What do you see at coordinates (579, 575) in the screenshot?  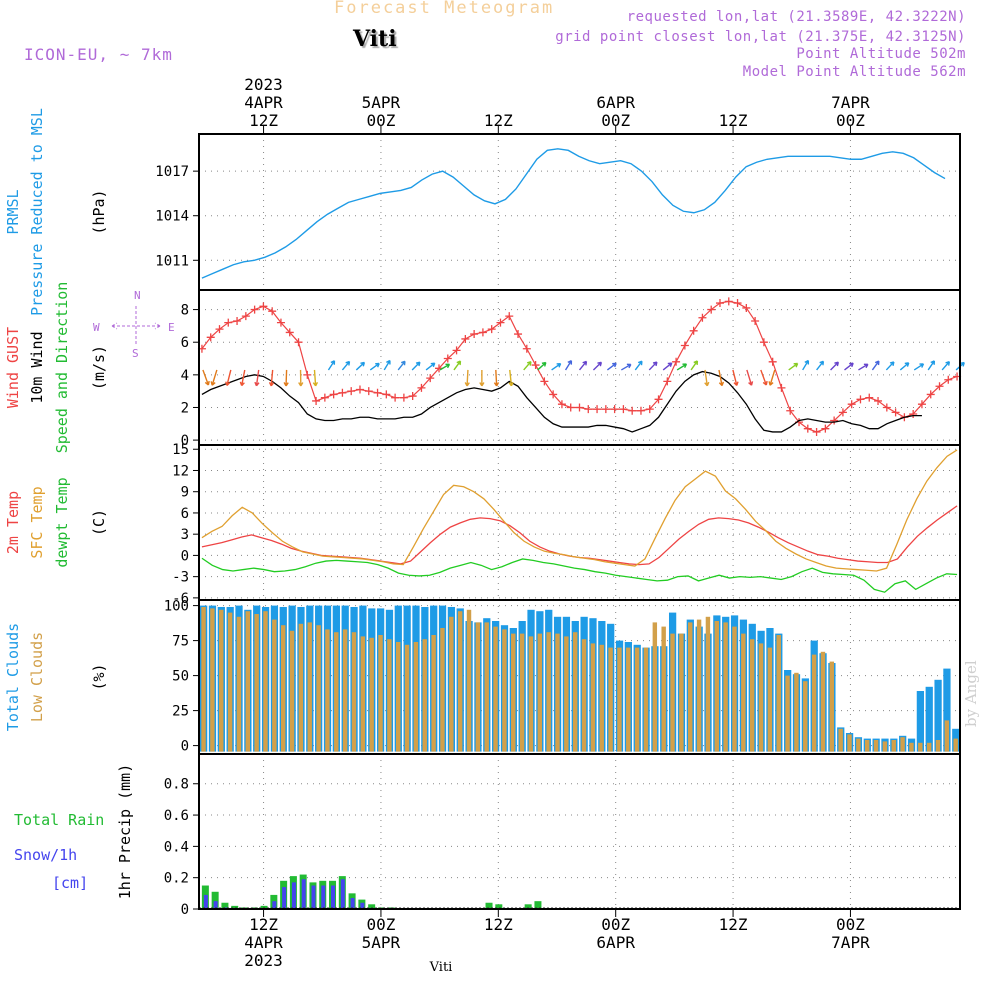 I see `dewpoint-line` at bounding box center [579, 575].